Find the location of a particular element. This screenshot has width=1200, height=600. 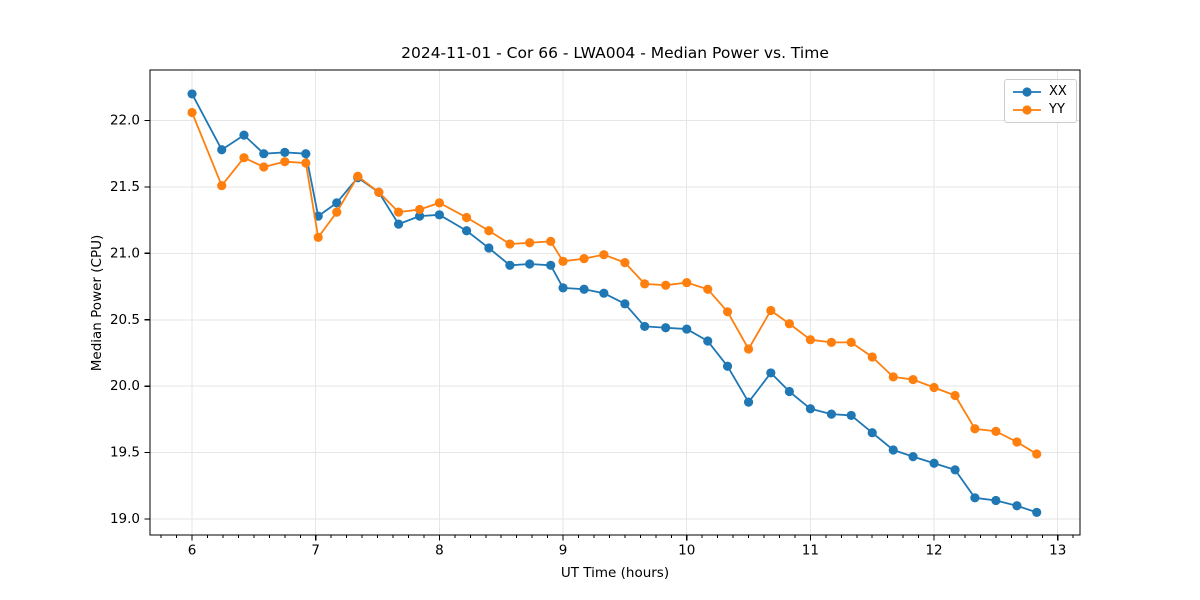

y-tick-label: 20.0 is located at coordinates (125, 386).